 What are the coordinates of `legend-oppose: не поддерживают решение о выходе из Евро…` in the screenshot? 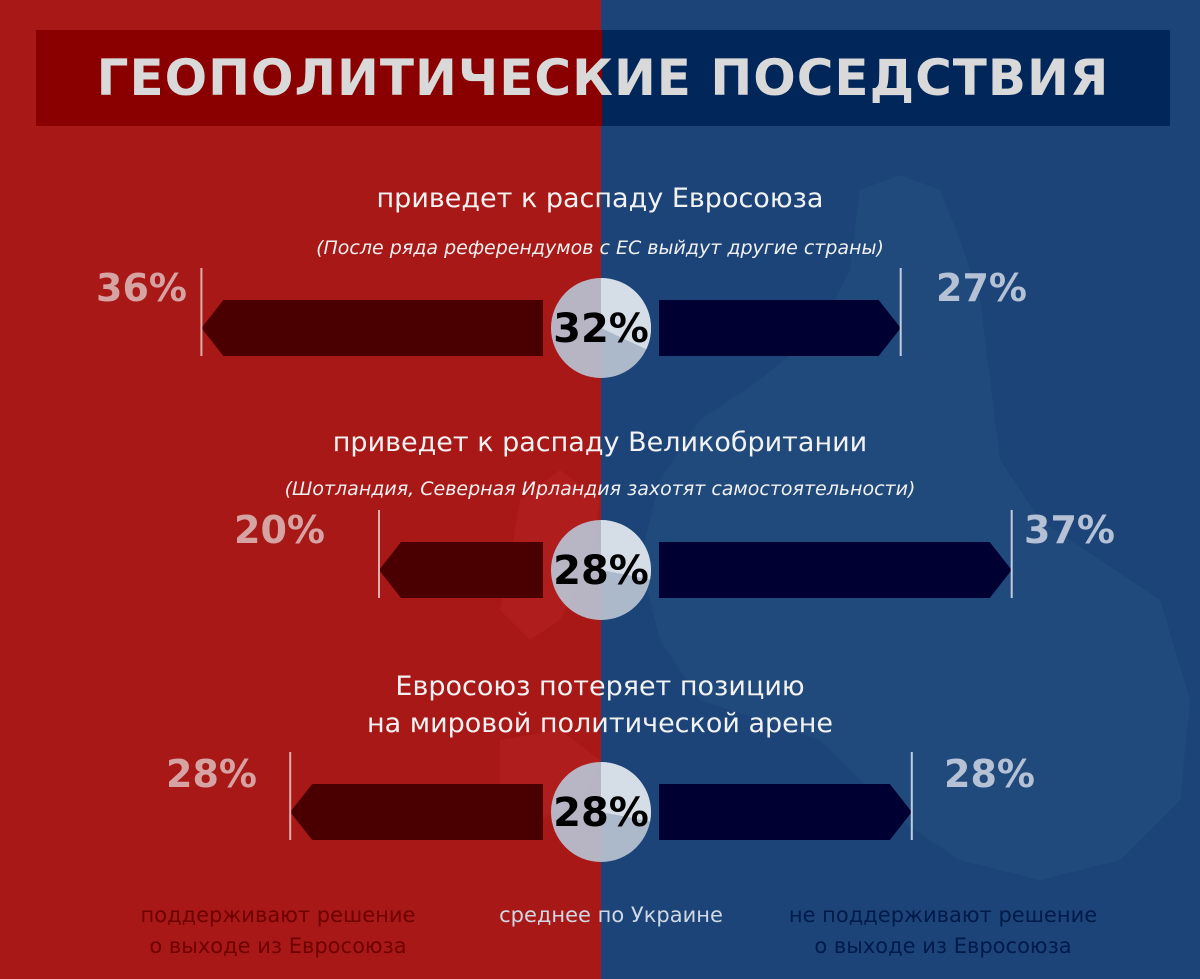 It's located at (943, 931).